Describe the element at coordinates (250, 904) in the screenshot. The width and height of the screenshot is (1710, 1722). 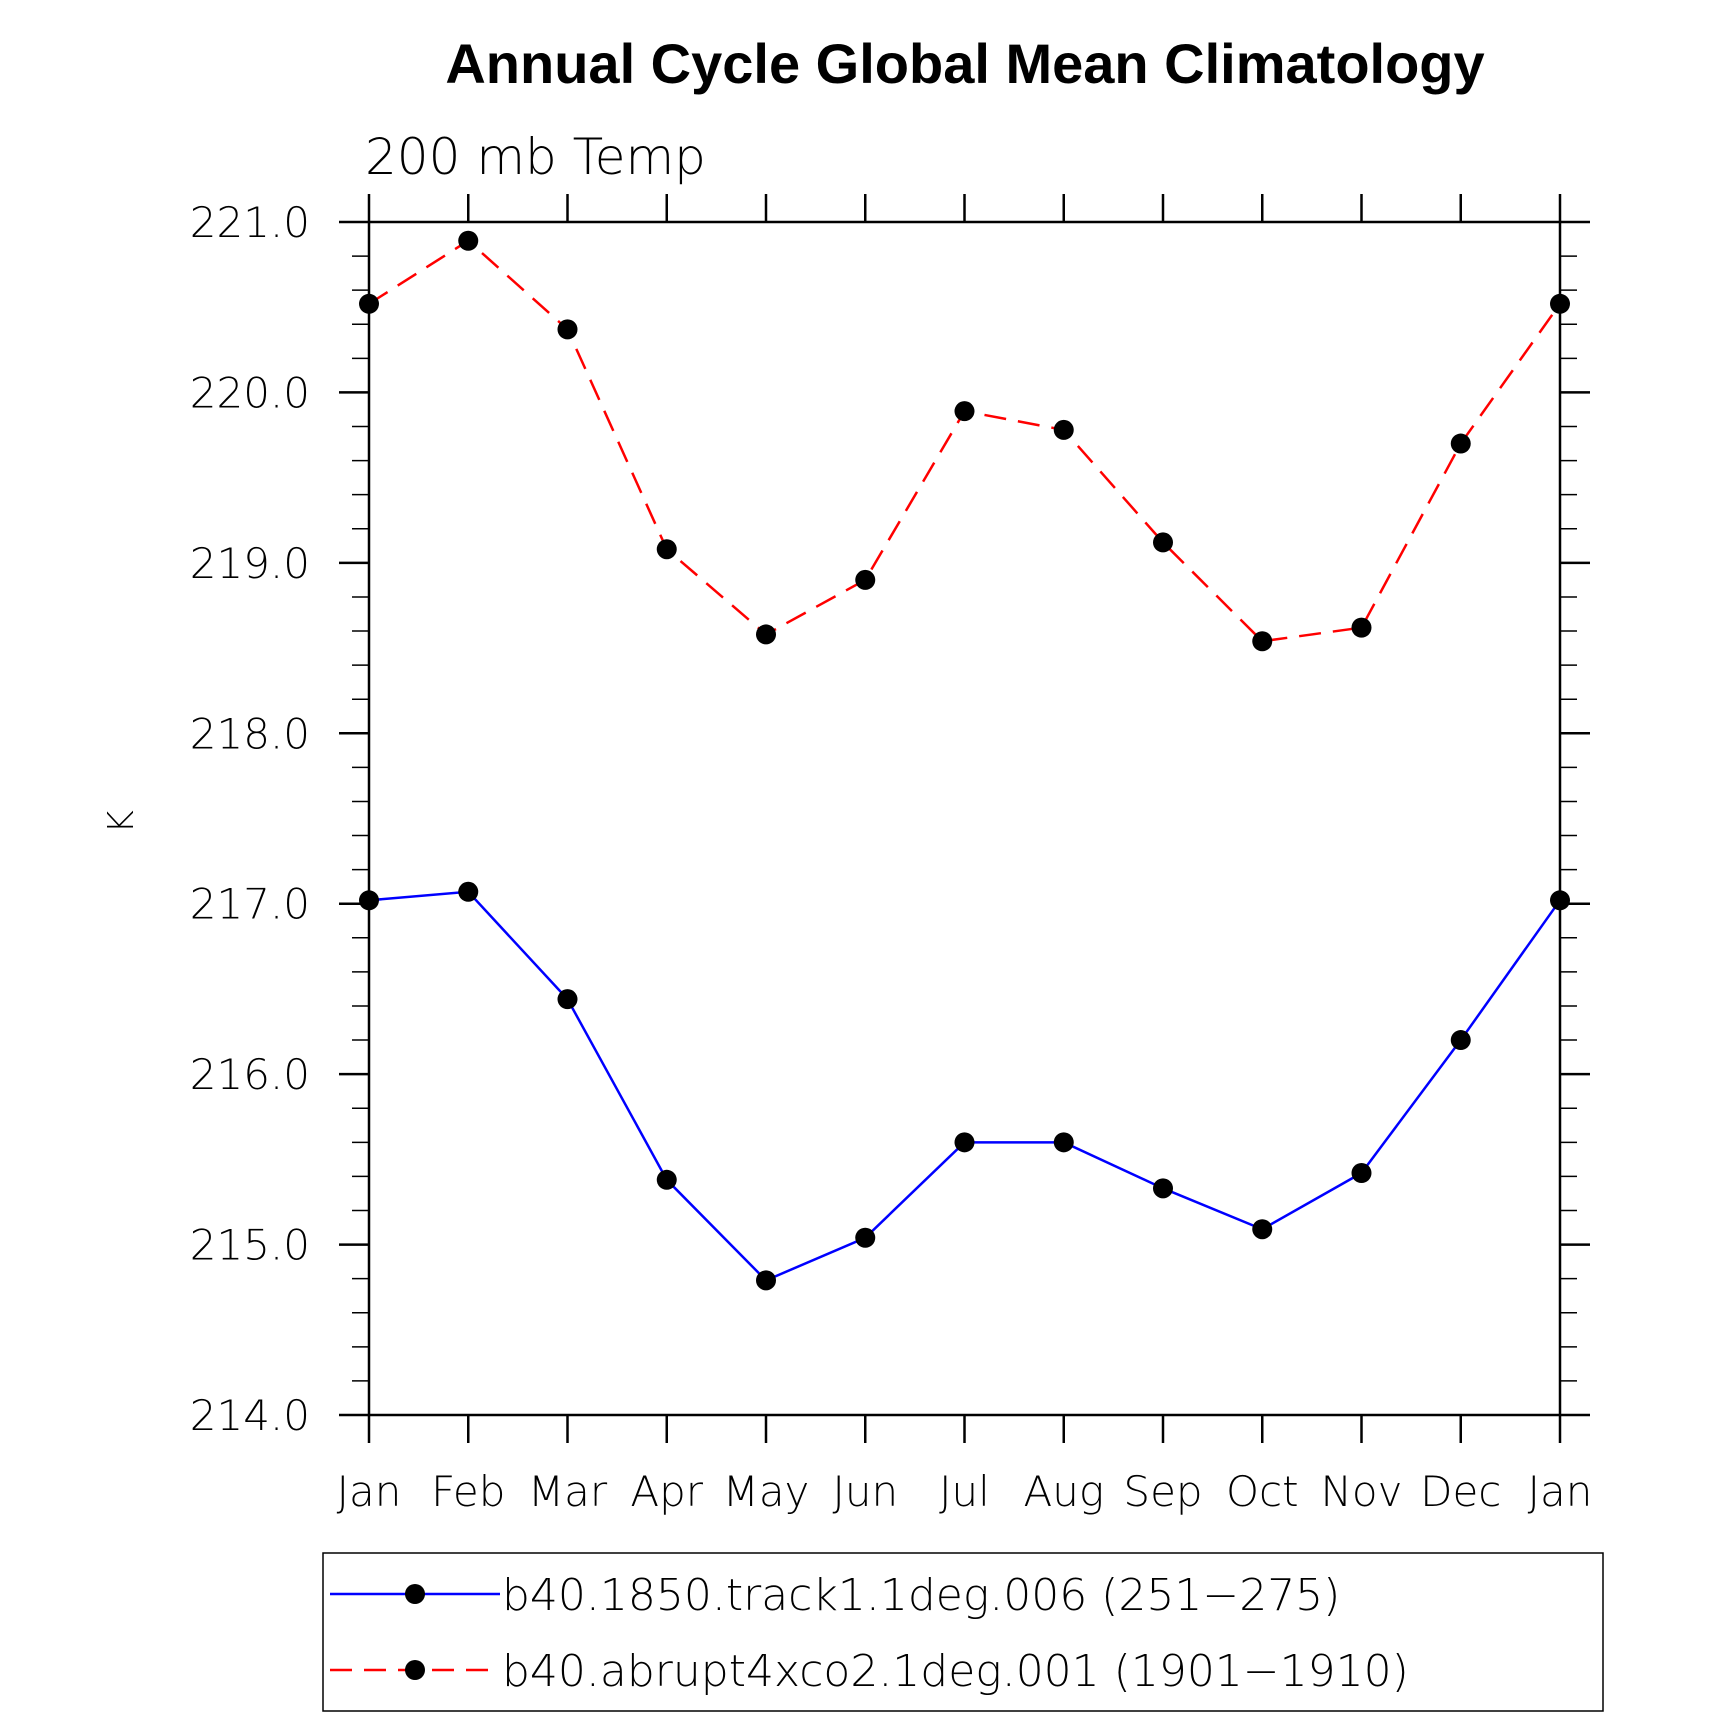
I see `y-tick-label: 217.0` at that location.